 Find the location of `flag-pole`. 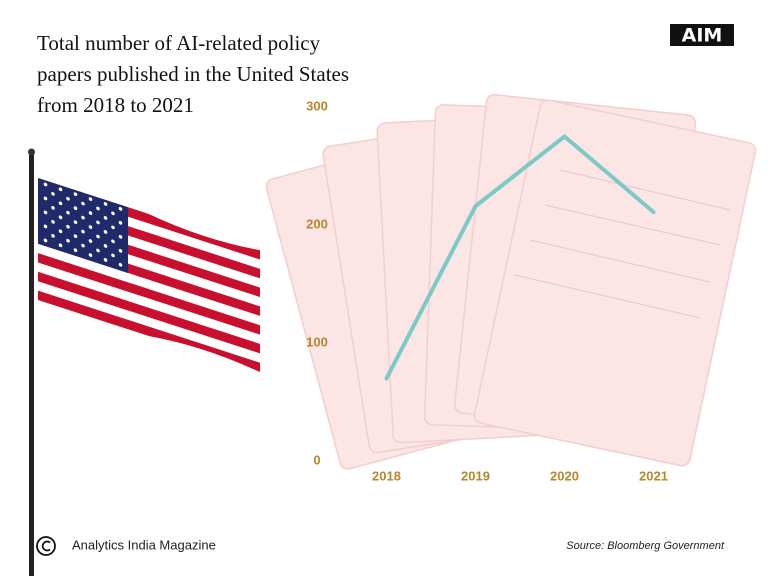

flag-pole is located at coordinates (31, 362).